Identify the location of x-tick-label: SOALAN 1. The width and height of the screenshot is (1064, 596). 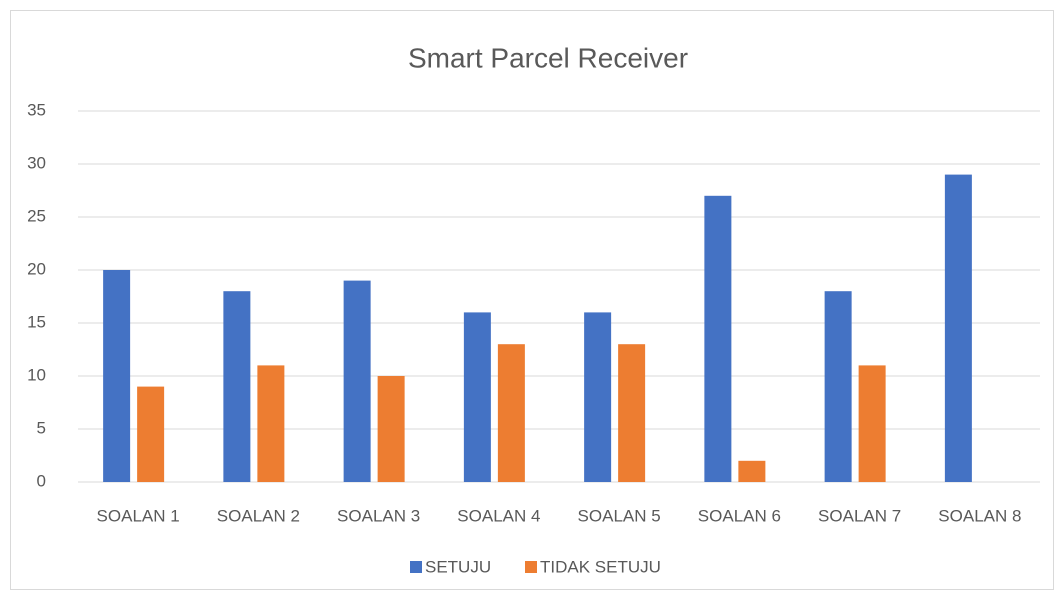
(138, 515).